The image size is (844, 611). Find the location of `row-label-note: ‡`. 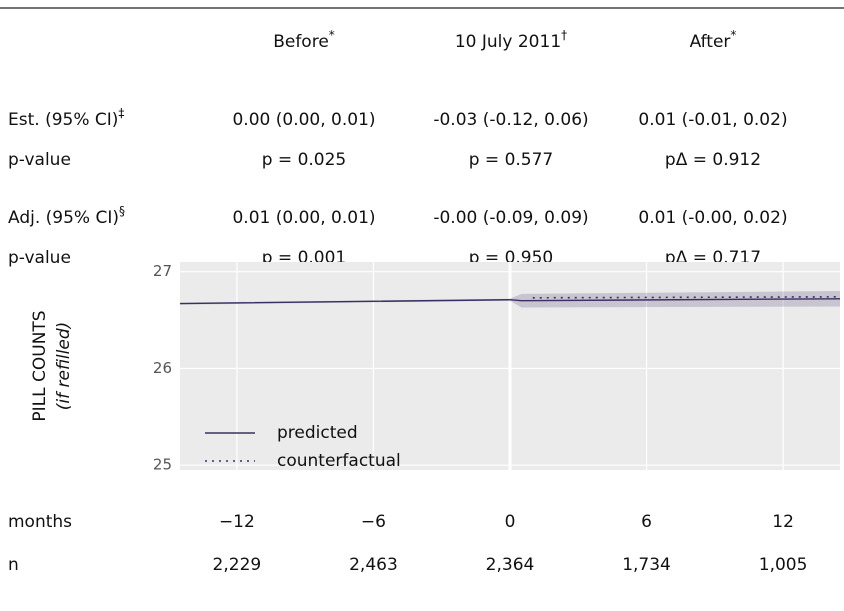

row-label-note: ‡ is located at coordinates (121, 113).